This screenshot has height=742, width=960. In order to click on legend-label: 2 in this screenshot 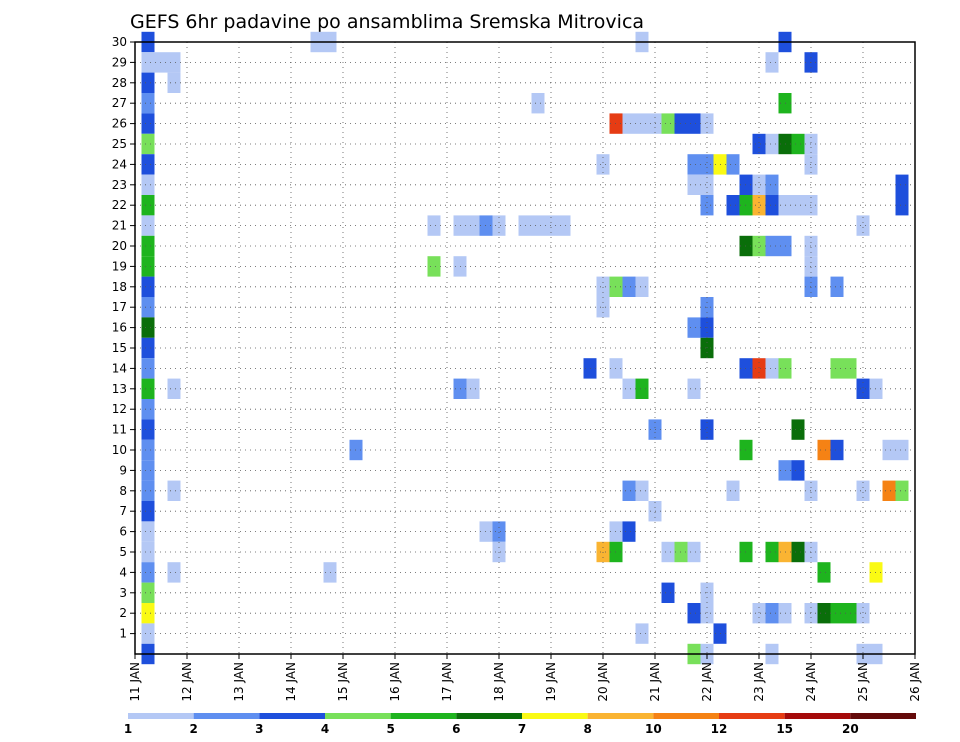, I will do `click(193, 729)`.